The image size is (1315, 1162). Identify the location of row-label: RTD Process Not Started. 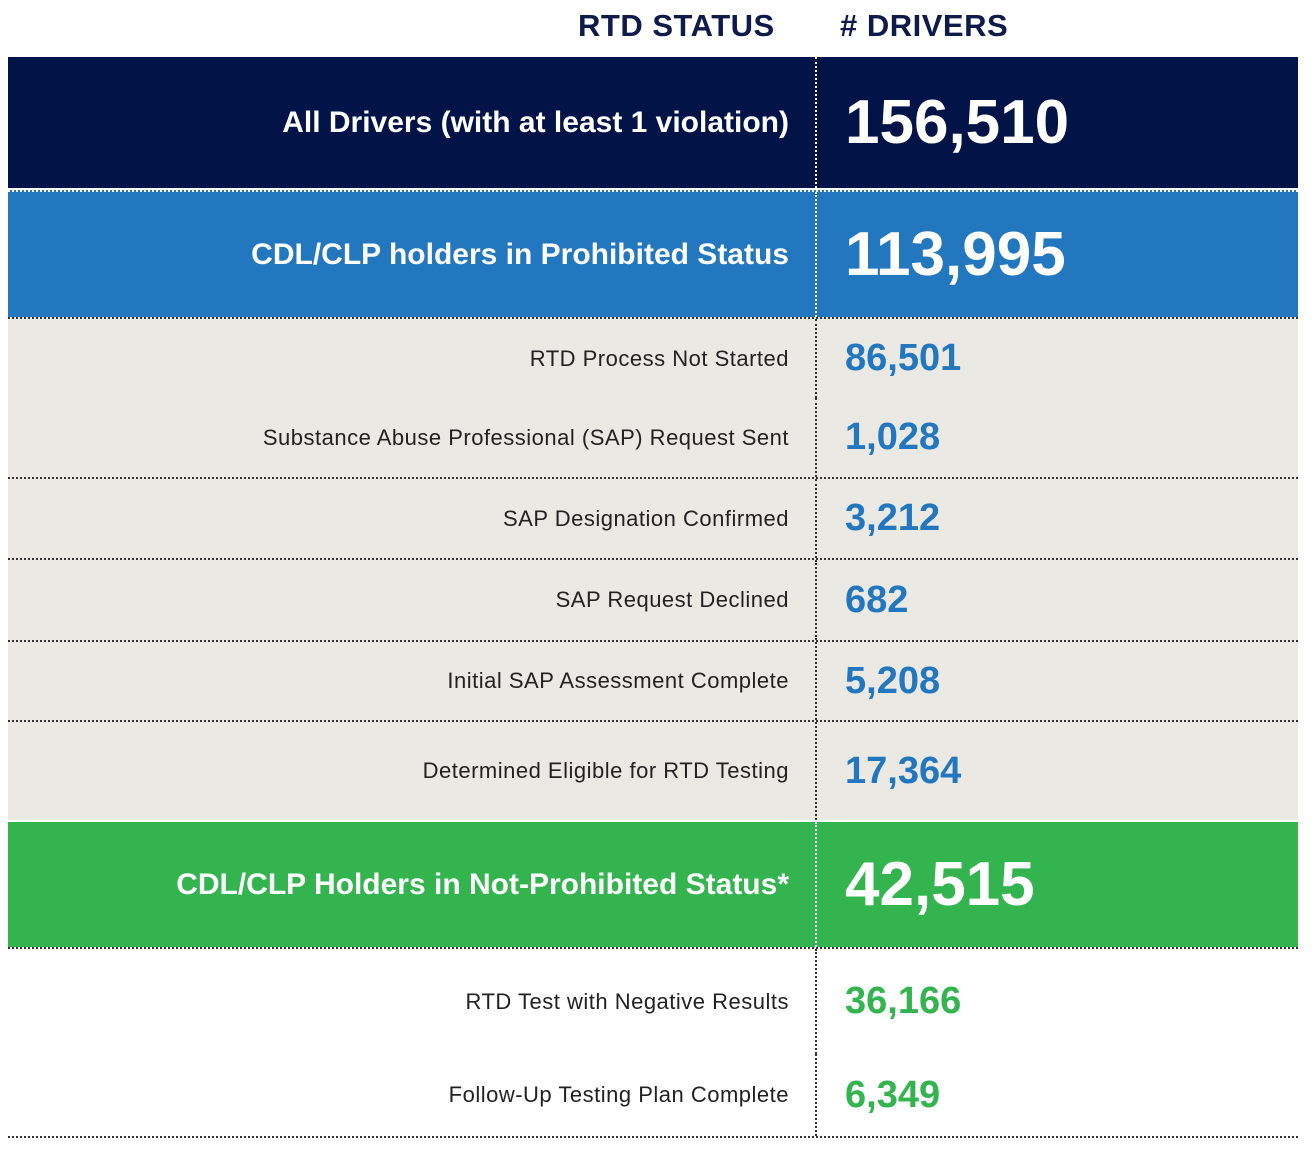
(659, 358).